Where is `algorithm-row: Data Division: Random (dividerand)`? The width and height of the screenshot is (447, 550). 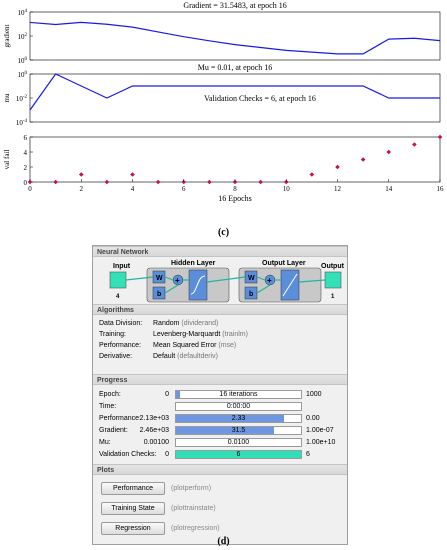
algorithm-row: Data Division: Random (dividerand) is located at coordinates (158, 324).